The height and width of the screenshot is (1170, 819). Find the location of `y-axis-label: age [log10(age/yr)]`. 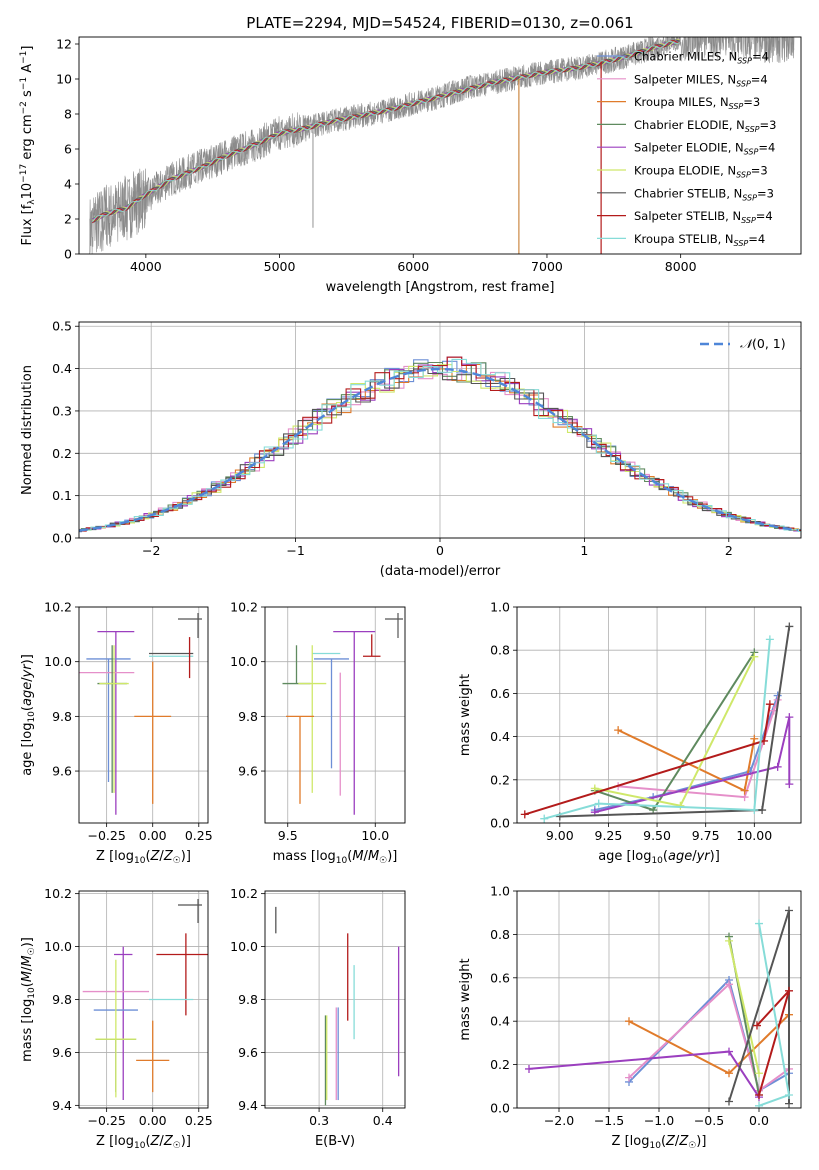

y-axis-label: age [log10(age/yr)] is located at coordinates (28, 715).